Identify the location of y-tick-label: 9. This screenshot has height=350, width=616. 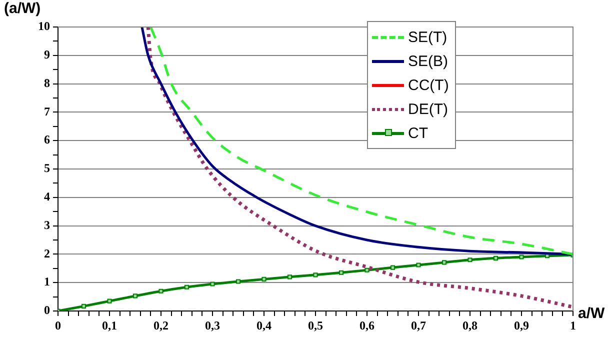
(47, 54).